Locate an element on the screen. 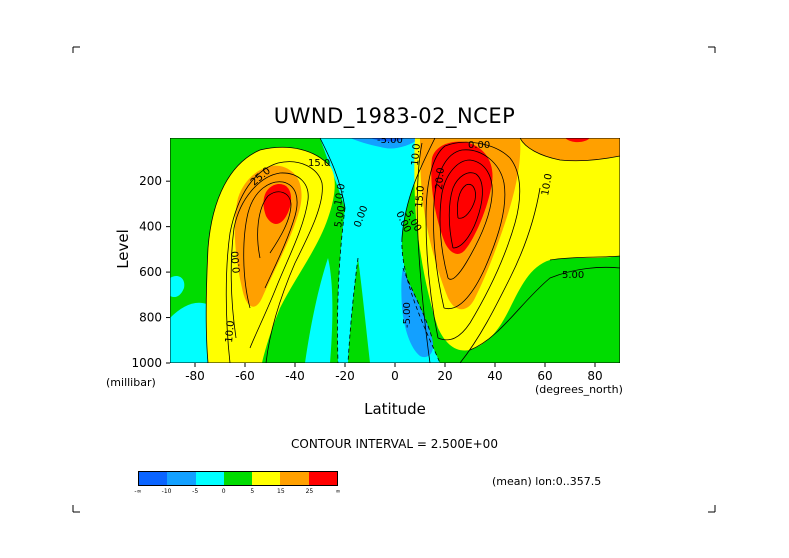 This screenshot has width=789, height=558. colorbar-tick-label: -∞ is located at coordinates (138, 491).